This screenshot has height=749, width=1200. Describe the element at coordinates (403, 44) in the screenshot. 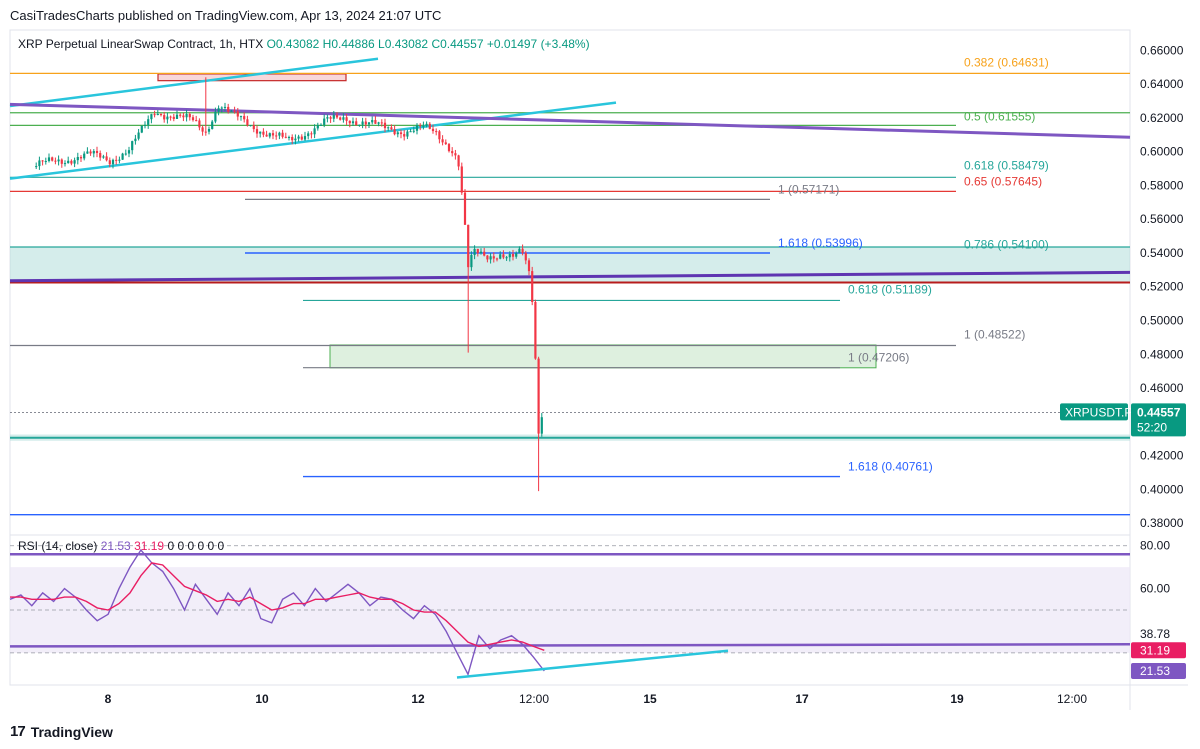

I see `ohlc-low: L0.43082` at that location.